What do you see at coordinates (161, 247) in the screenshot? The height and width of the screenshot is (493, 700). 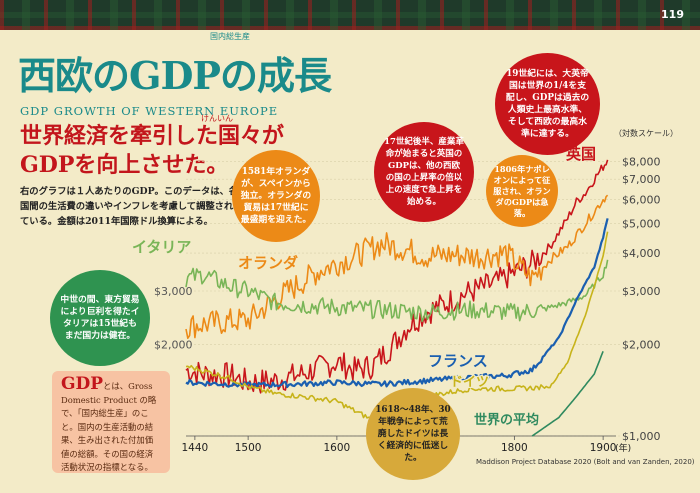 I see `series-label: イタリア` at bounding box center [161, 247].